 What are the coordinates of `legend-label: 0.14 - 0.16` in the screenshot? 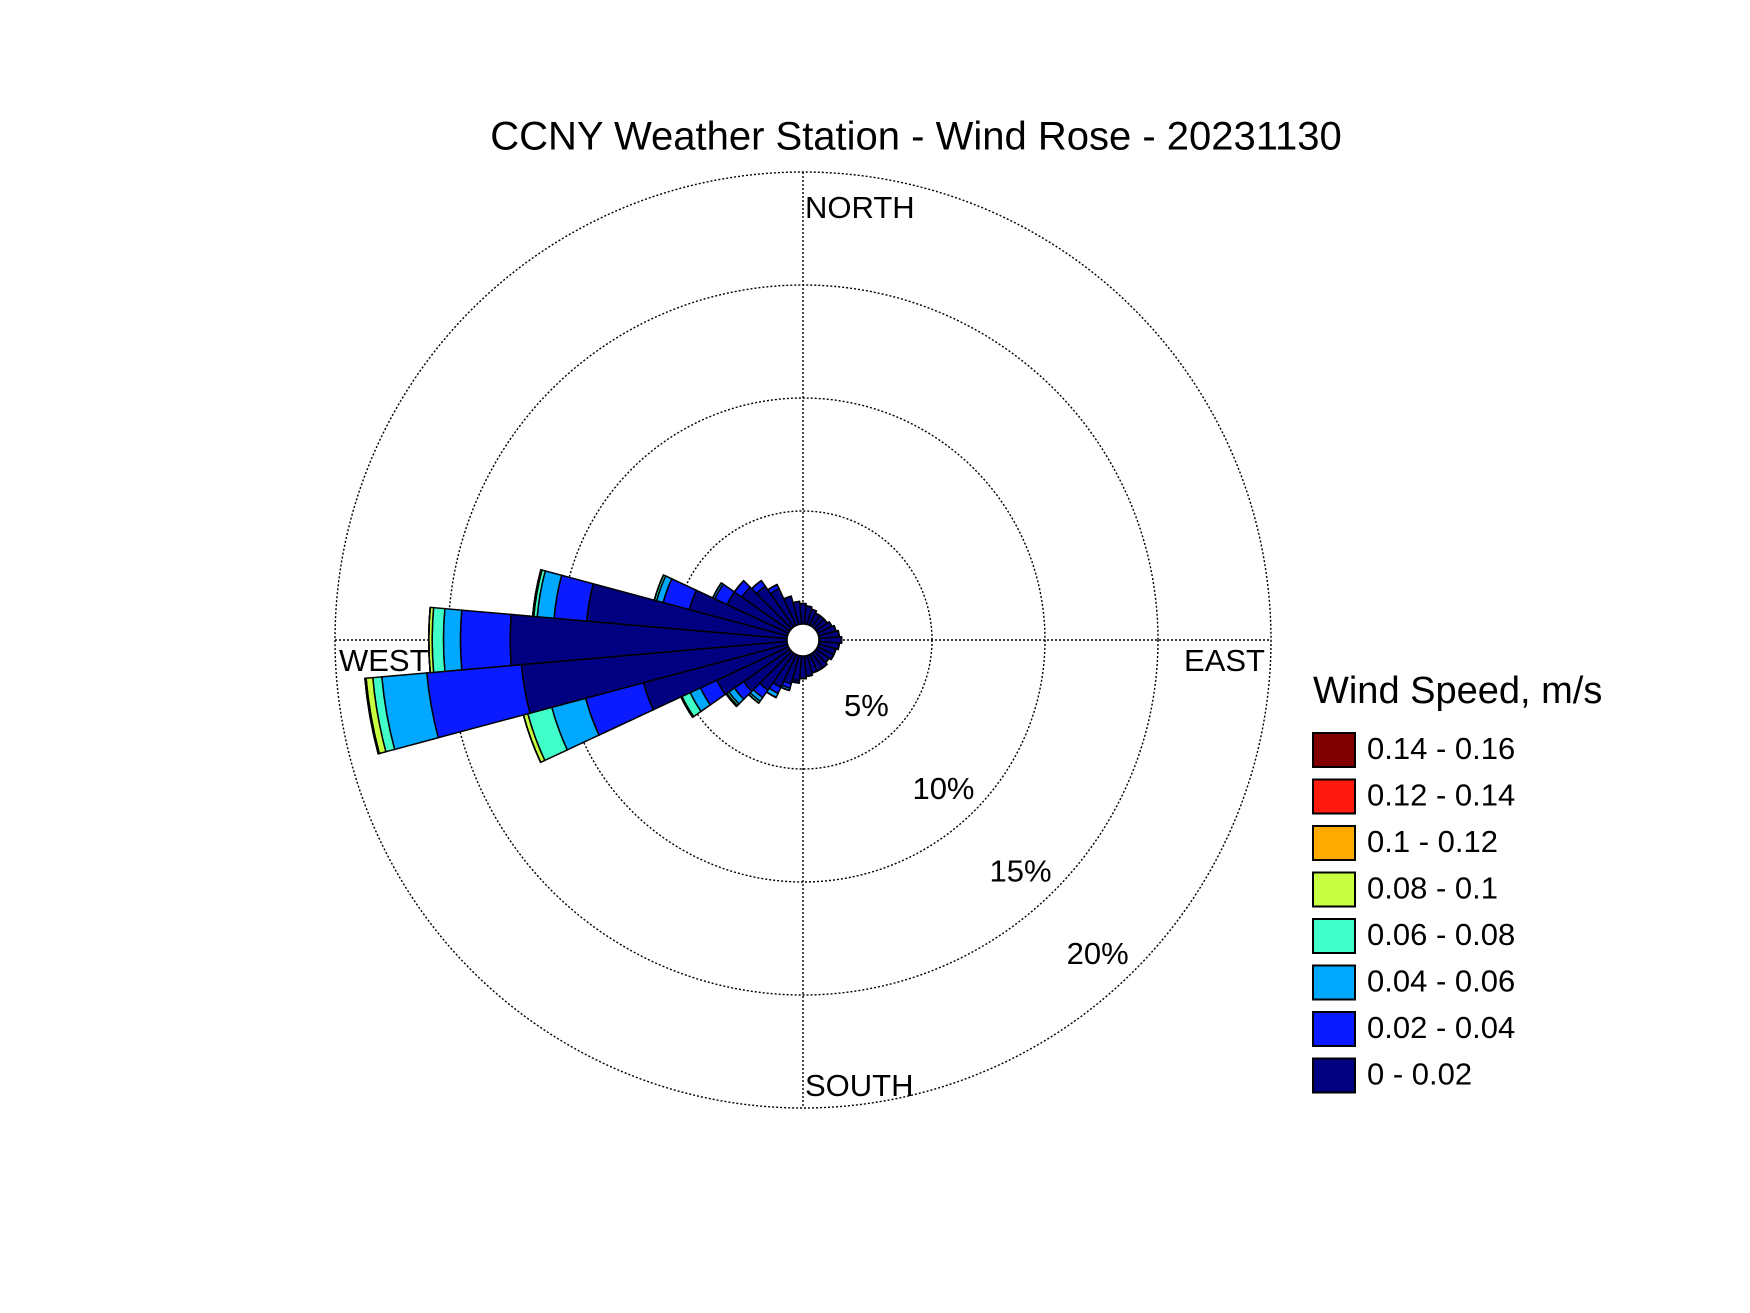 It's located at (1441, 748).